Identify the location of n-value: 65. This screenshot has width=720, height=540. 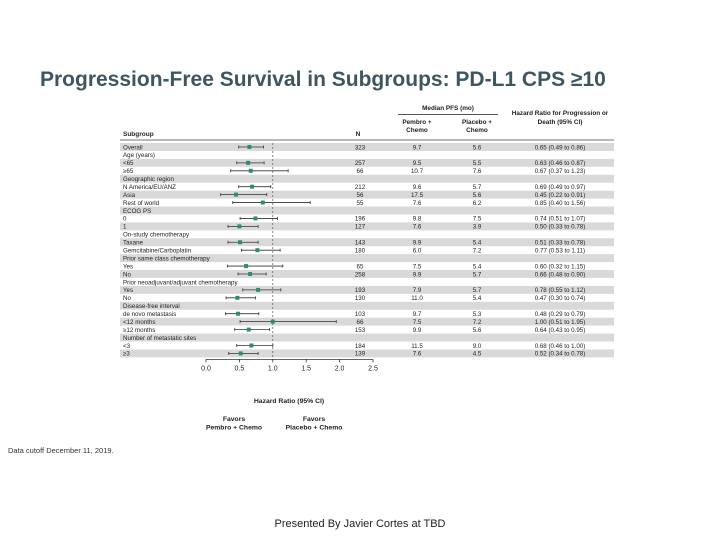
(360, 266).